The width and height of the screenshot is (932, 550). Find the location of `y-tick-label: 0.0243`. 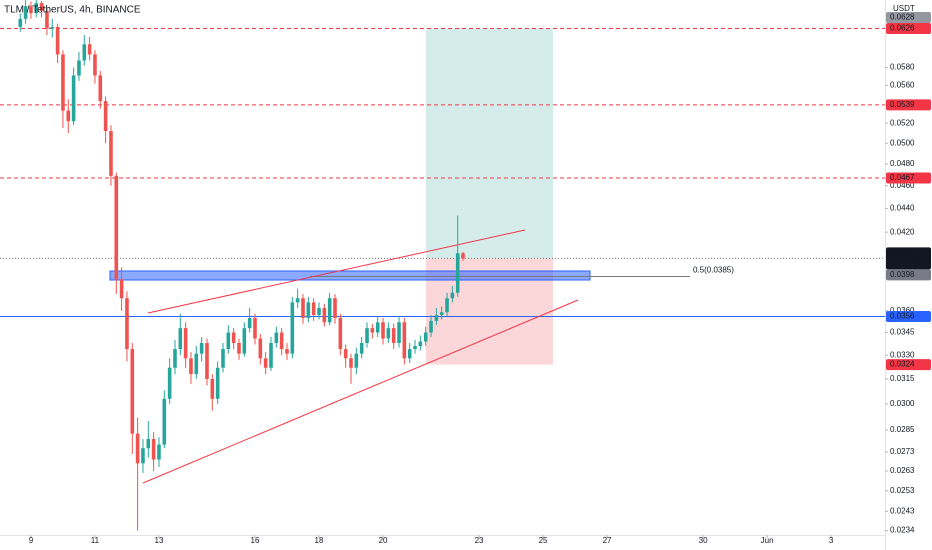

y-tick-label: 0.0243 is located at coordinates (902, 510).